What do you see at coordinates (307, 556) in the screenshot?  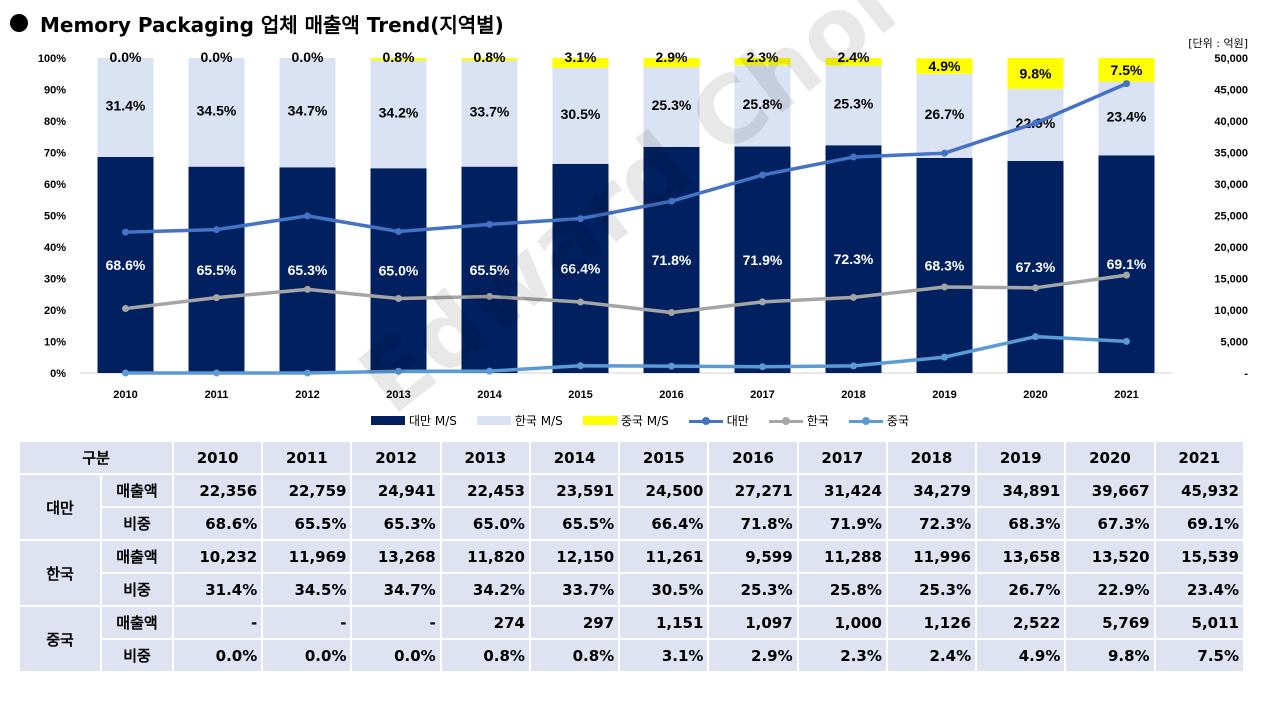 I see `table-cell: 11,969` at bounding box center [307, 556].